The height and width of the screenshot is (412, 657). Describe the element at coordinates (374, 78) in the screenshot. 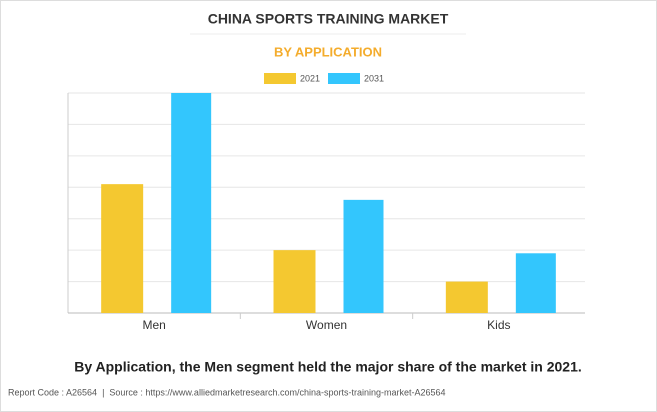

I see `legend-label: 2031` at that location.